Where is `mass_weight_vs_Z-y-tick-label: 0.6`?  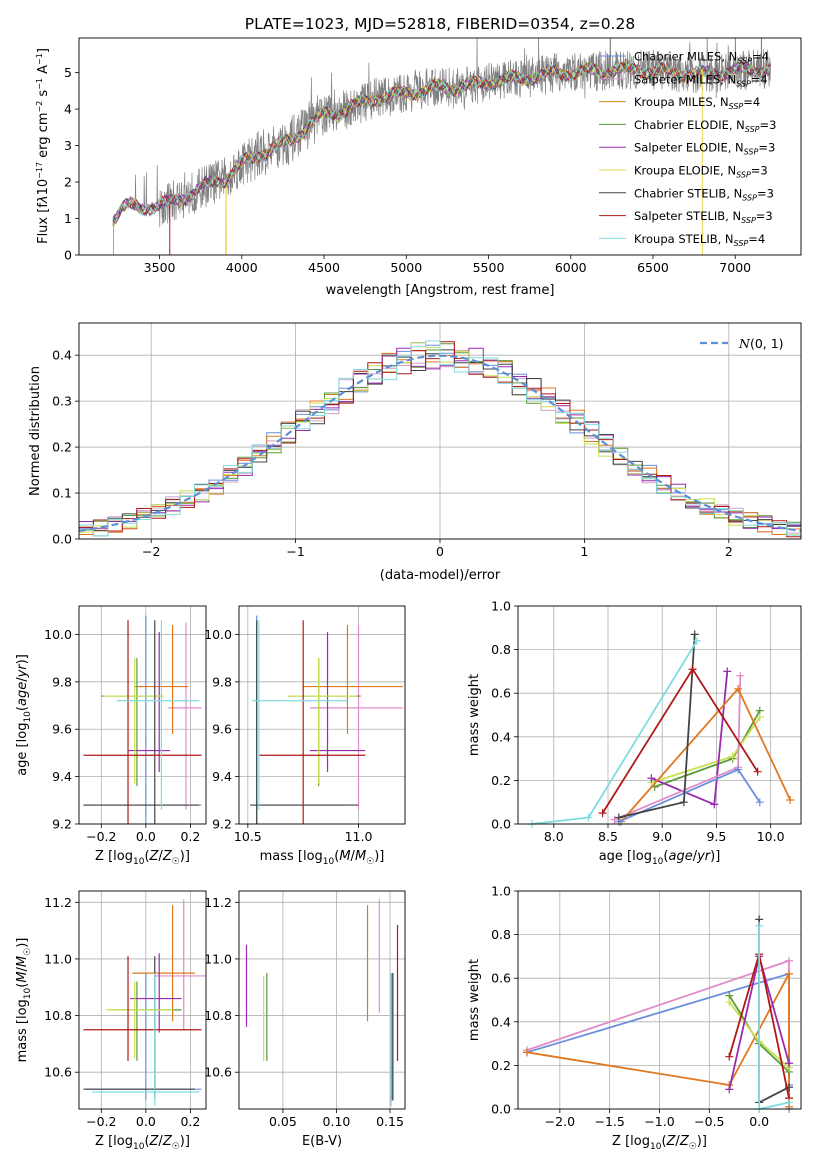
mass_weight_vs_Z-y-tick-label: 0.6 is located at coordinates (501, 978).